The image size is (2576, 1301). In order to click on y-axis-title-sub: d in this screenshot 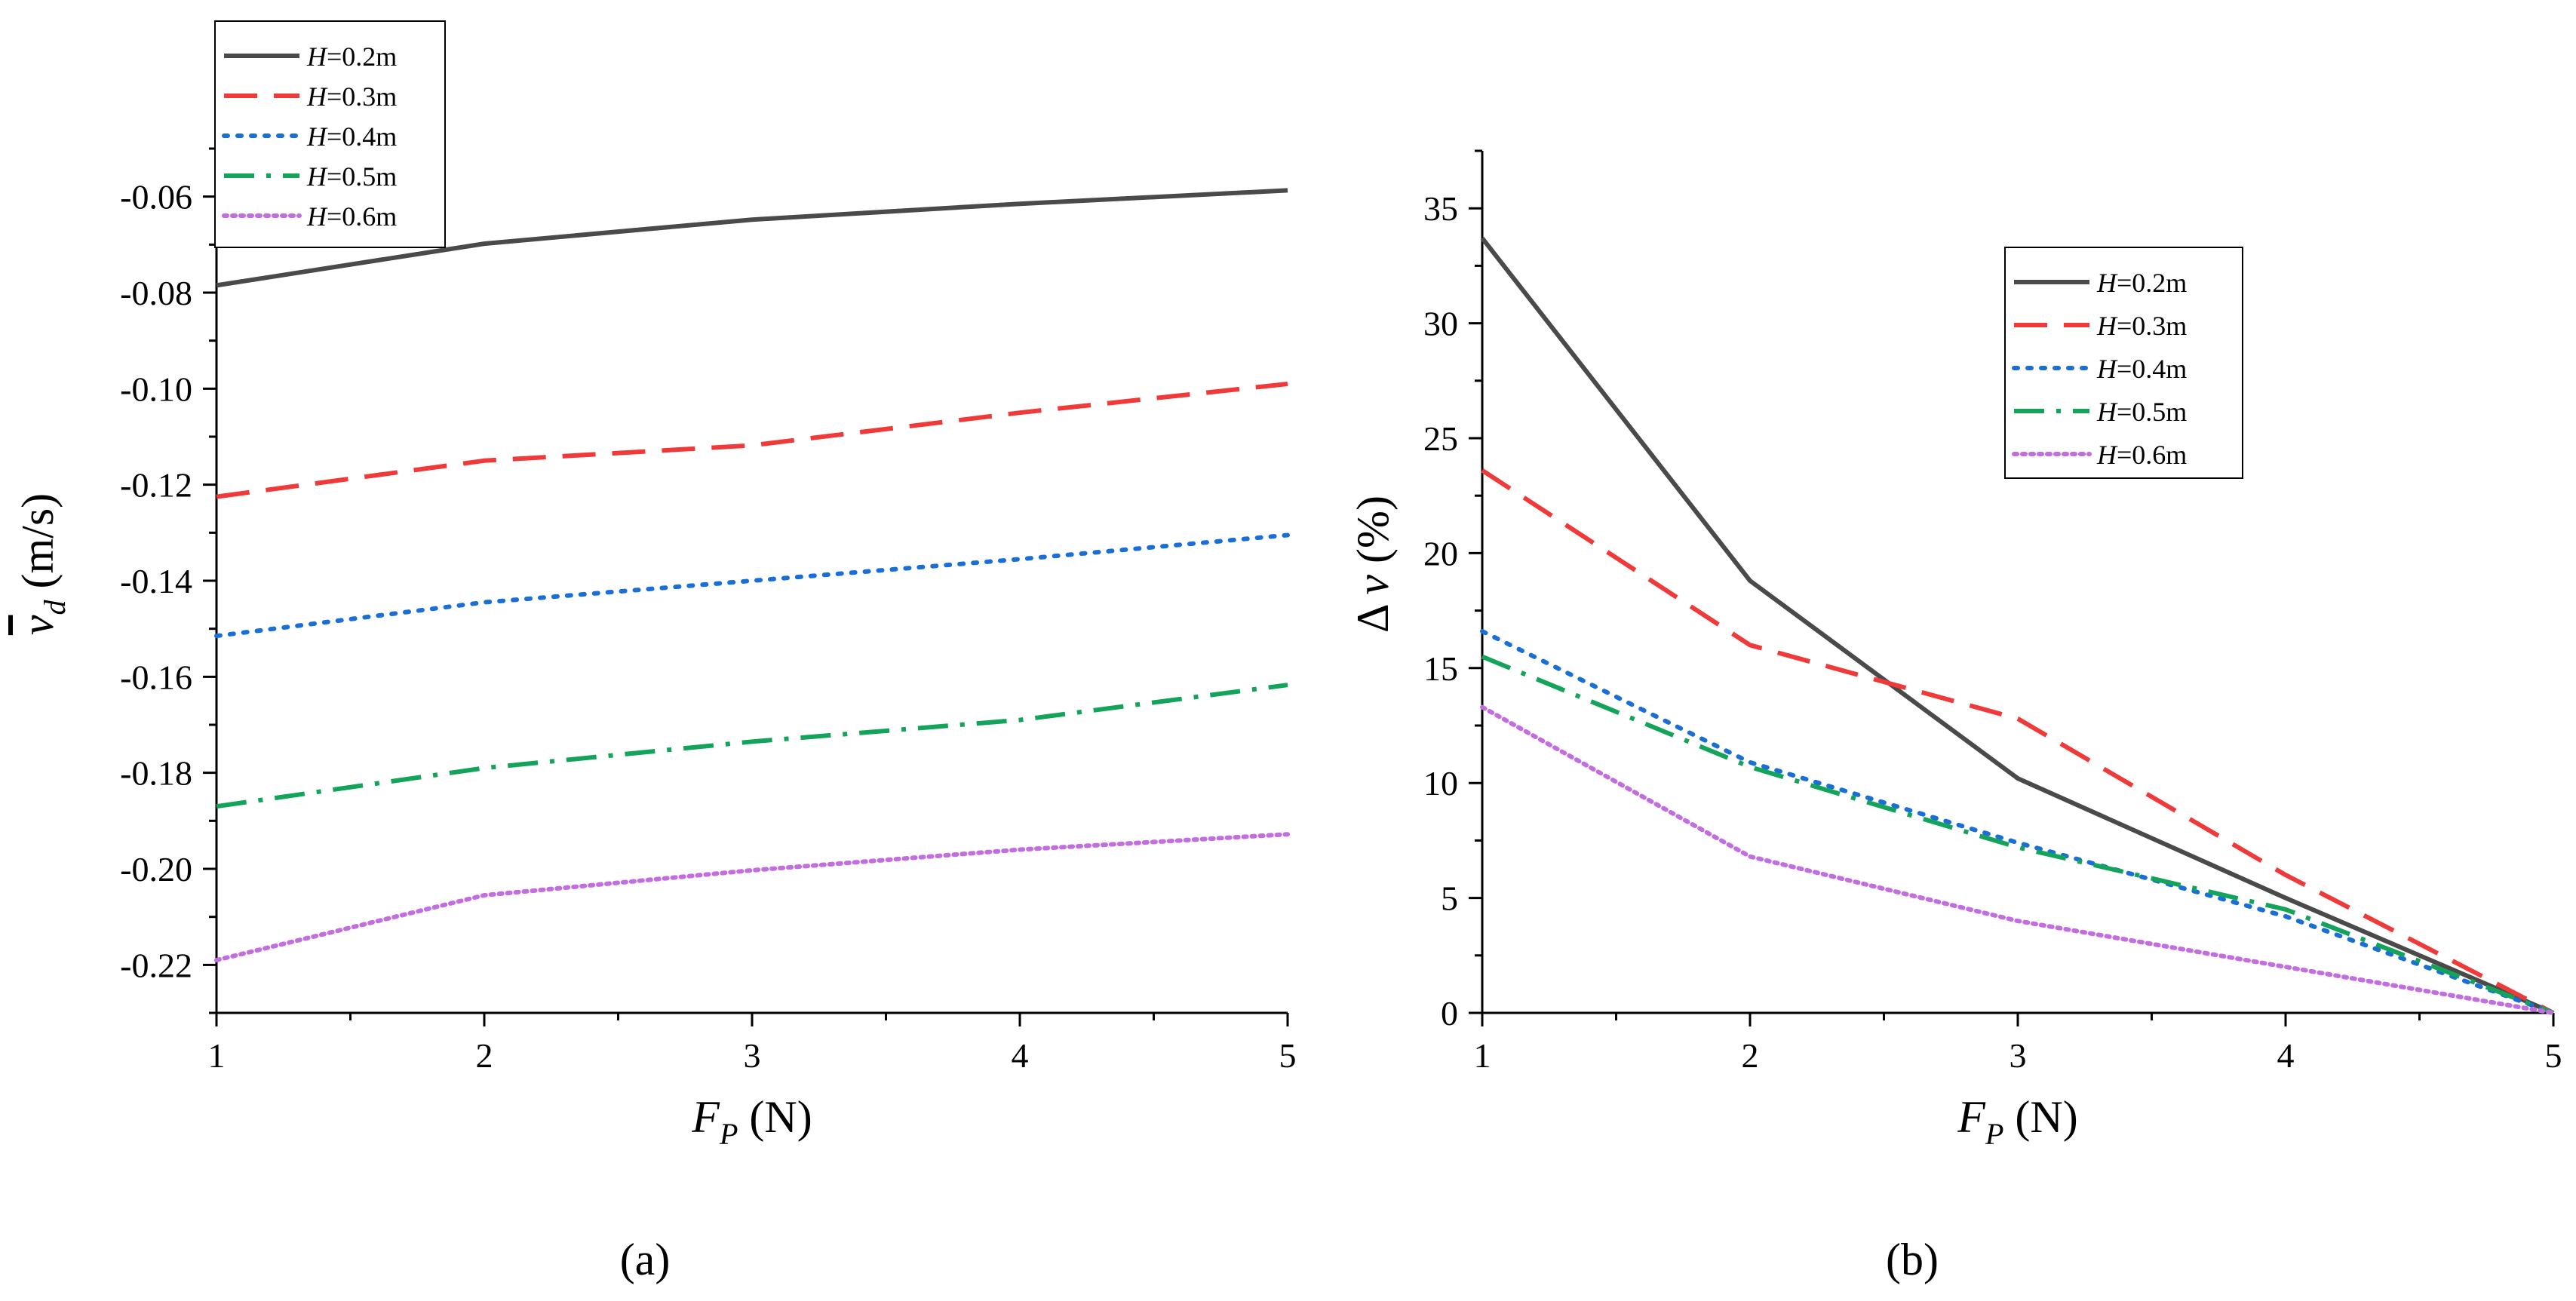, I will do `click(55, 607)`.